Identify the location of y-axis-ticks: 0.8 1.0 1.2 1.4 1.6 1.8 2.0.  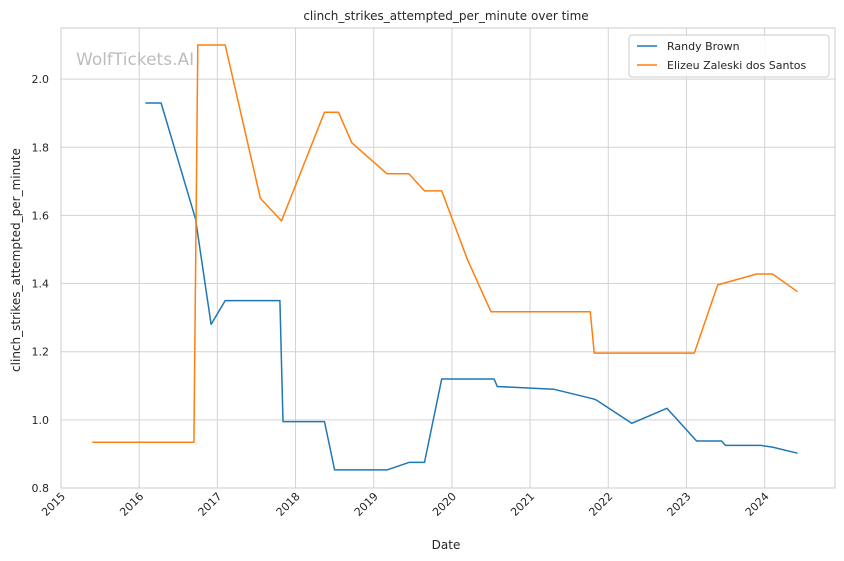
(41, 284).